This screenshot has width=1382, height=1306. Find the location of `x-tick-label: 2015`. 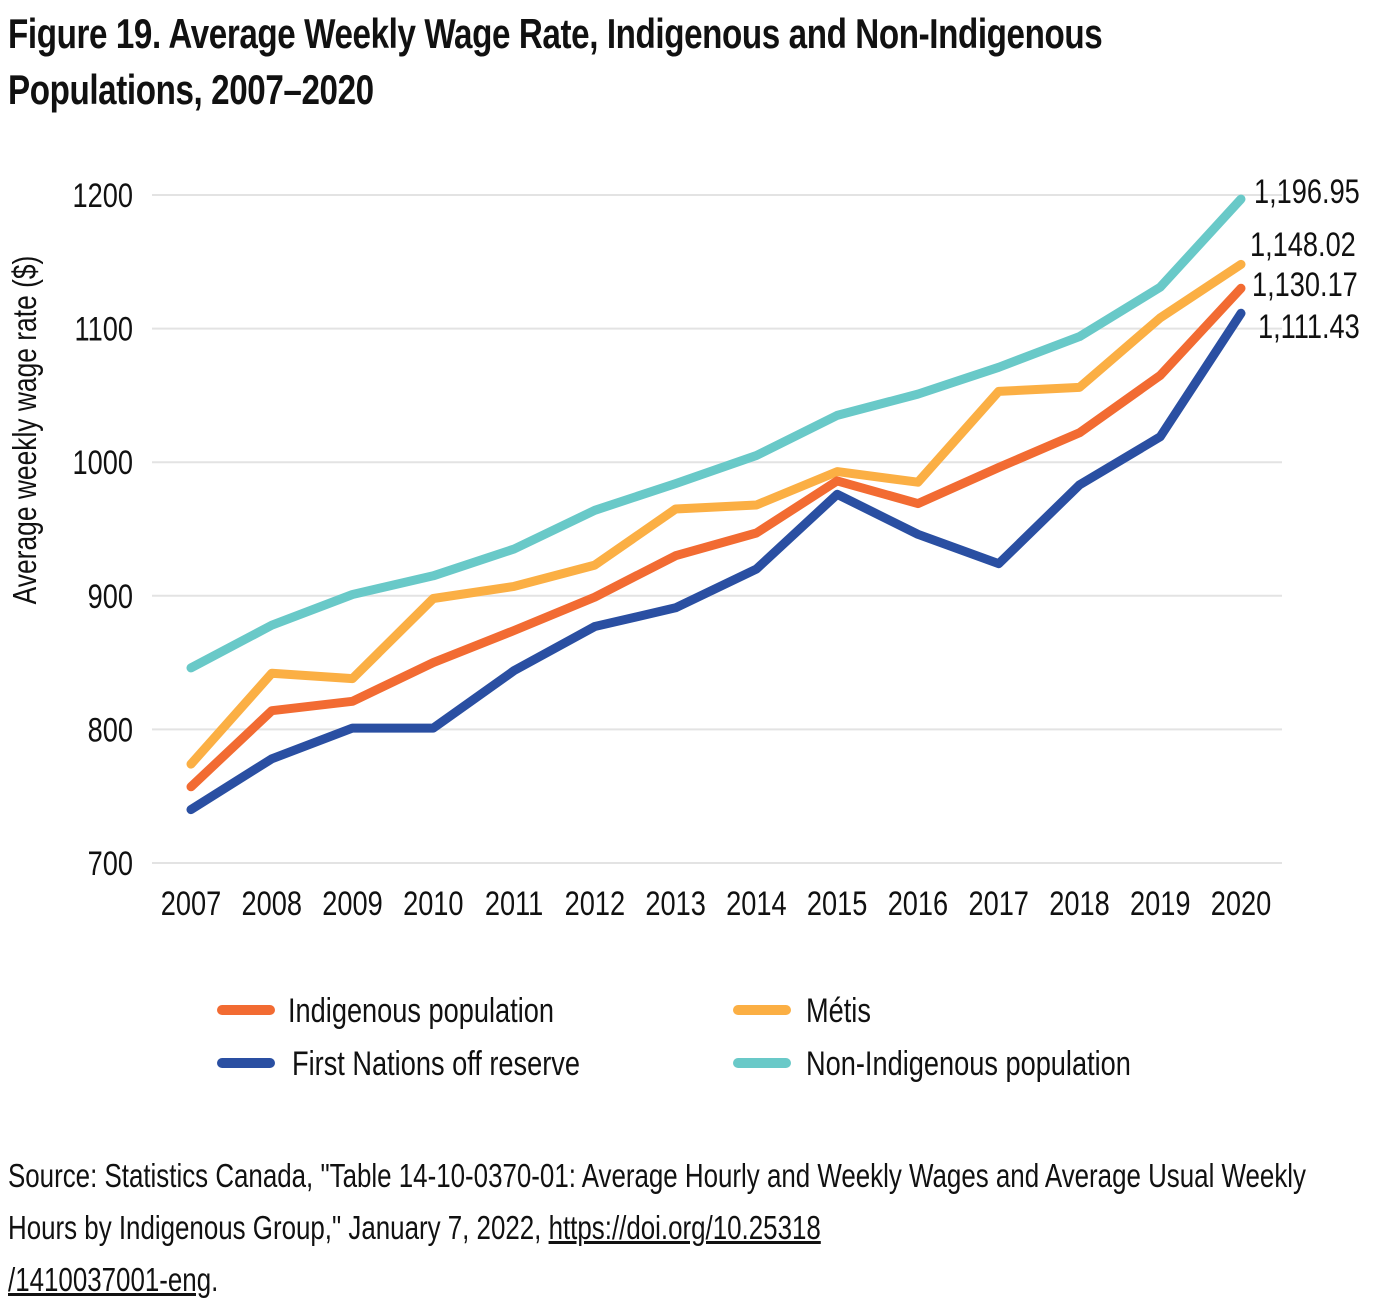

x-tick-label: 2015 is located at coordinates (837, 903).